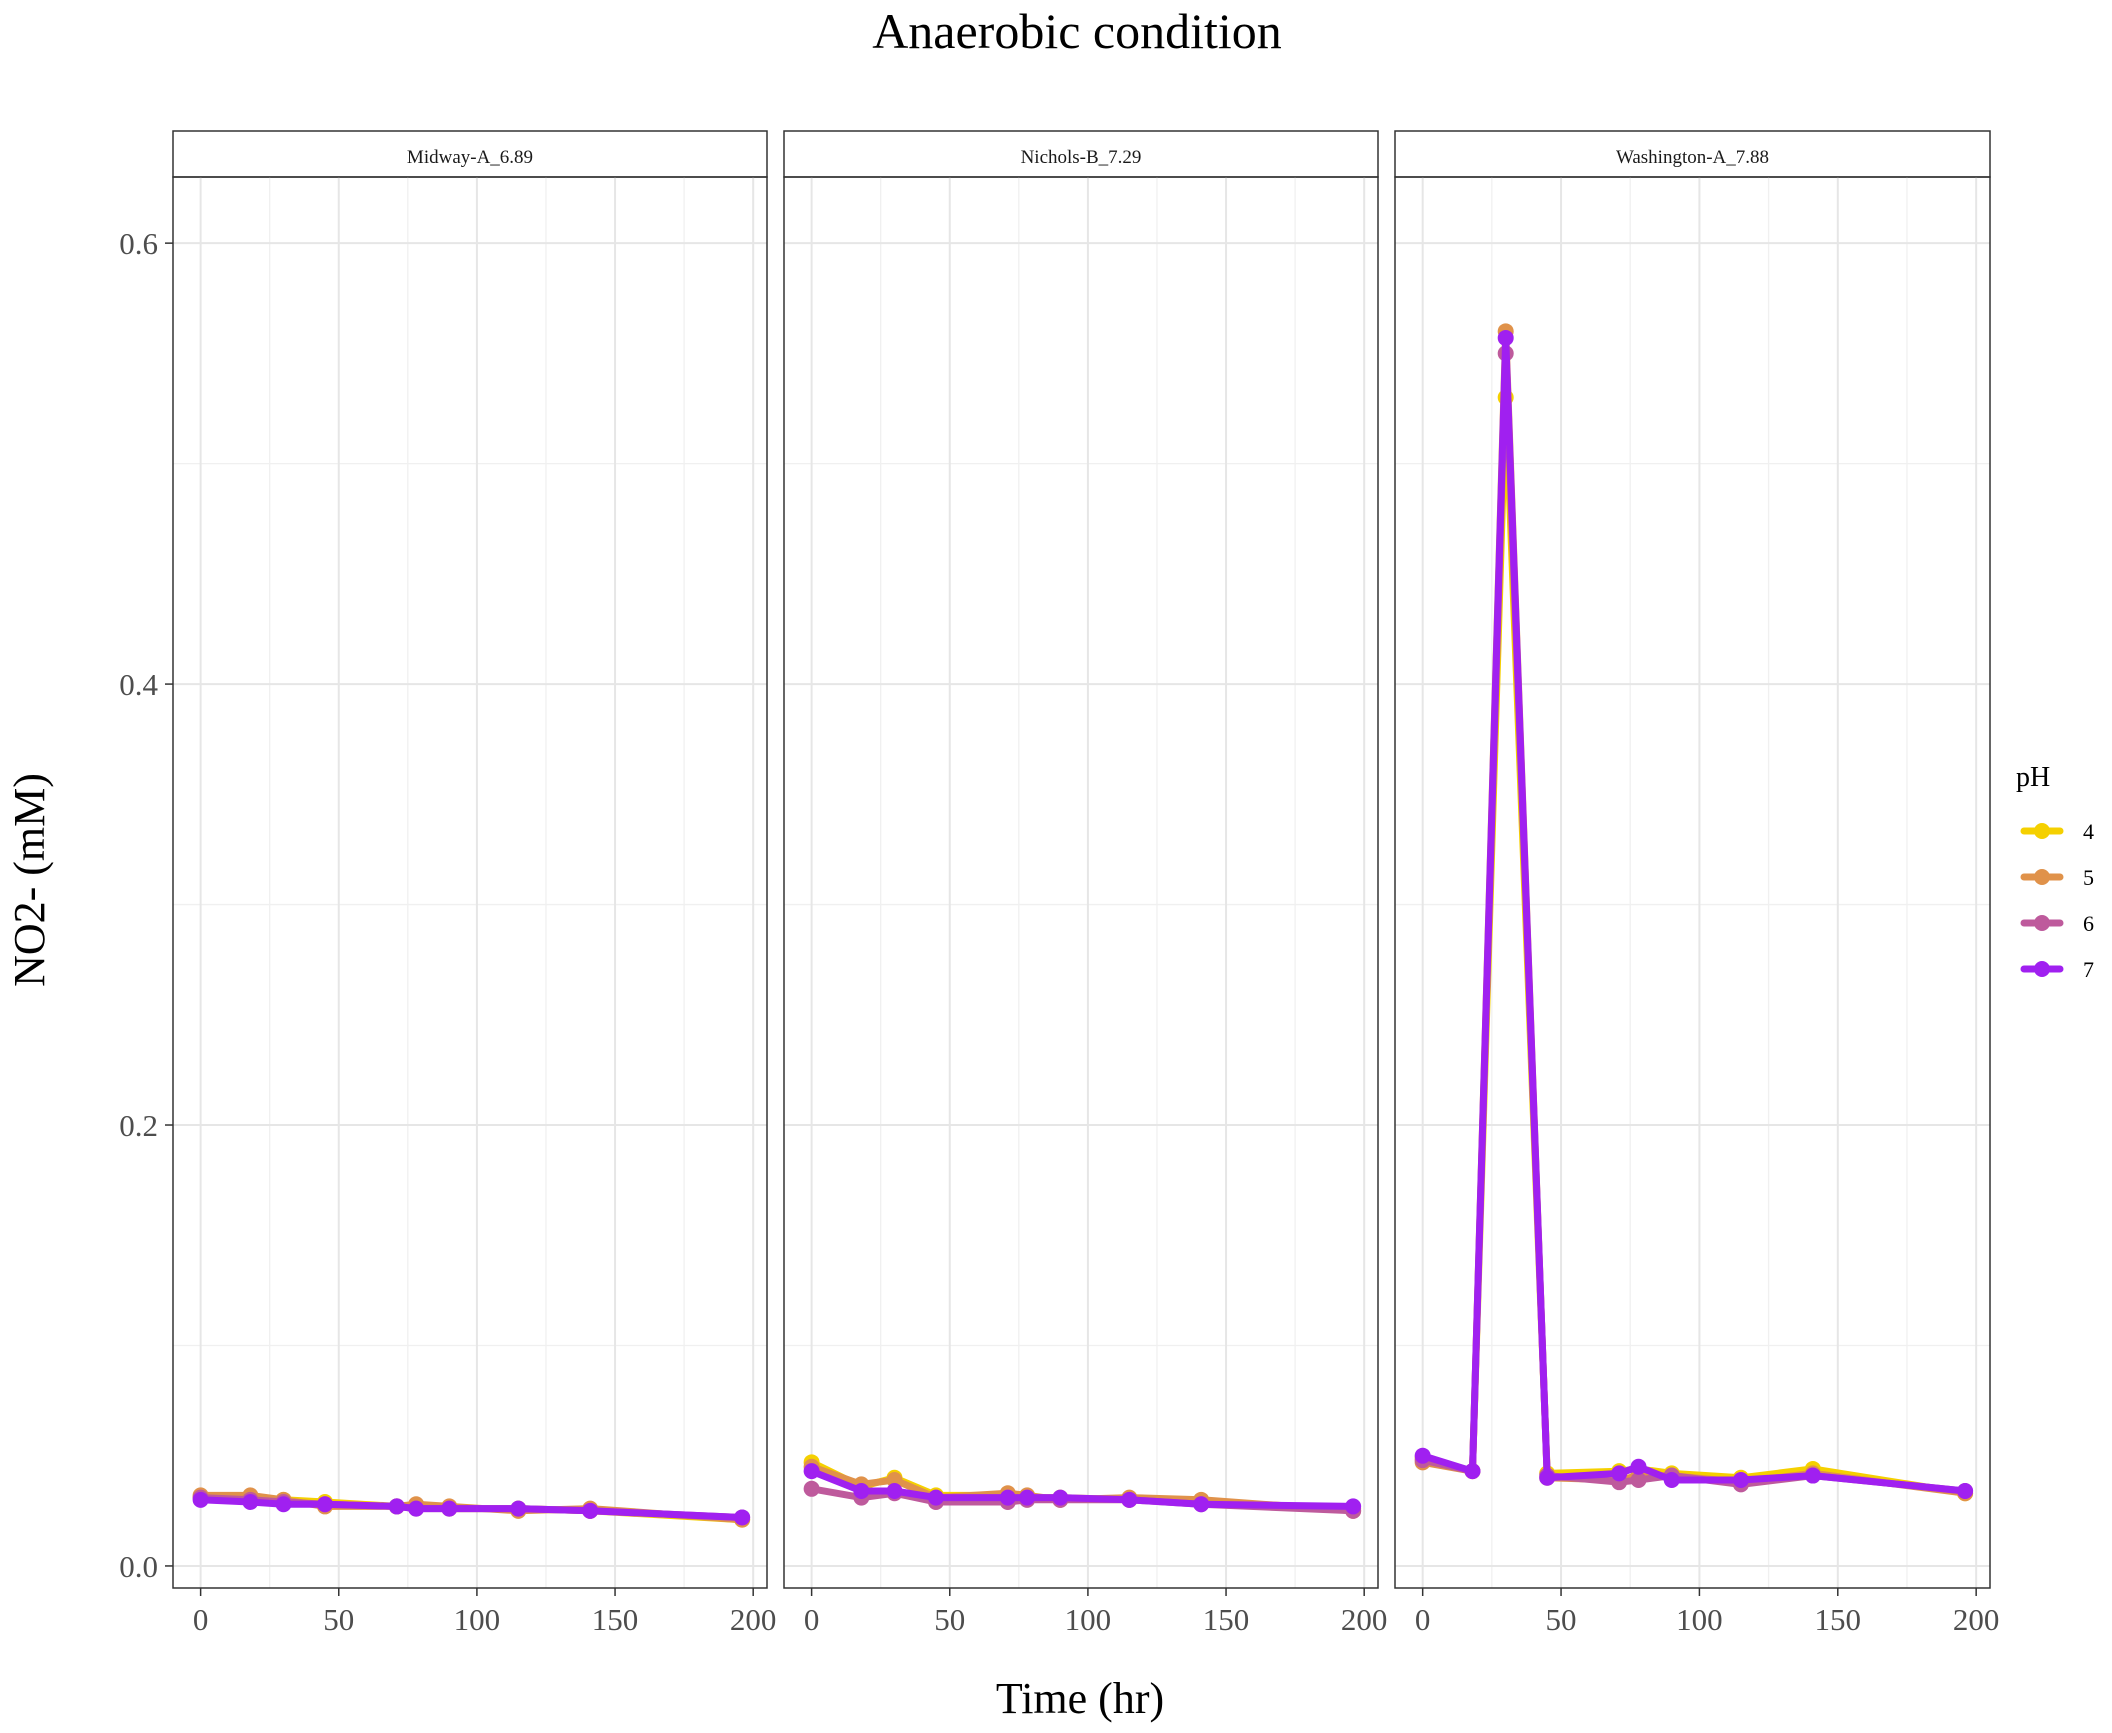  I want to click on legend-label: 6, so click(2088, 923).